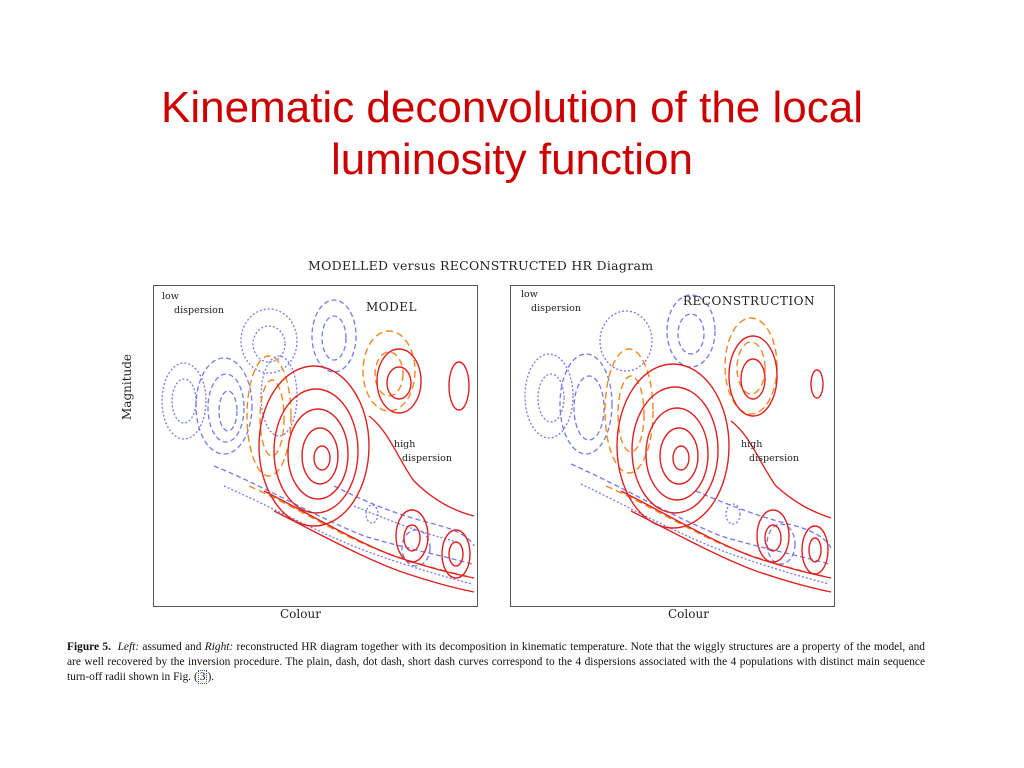 The width and height of the screenshot is (1024, 768). I want to click on caption-left-word: Left:, so click(128, 647).